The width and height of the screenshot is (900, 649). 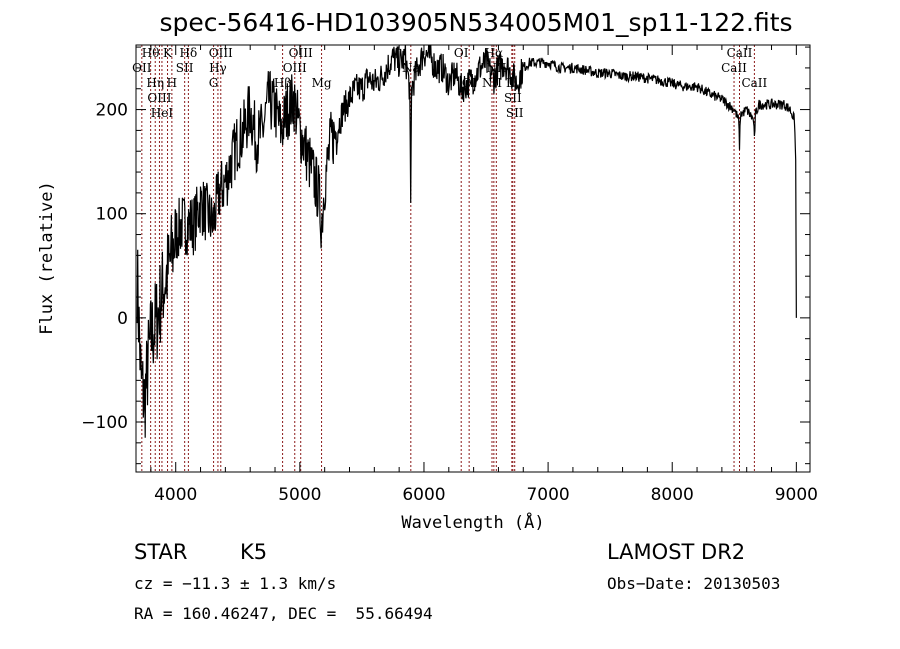 What do you see at coordinates (218, 68) in the screenshot?
I see `line-label: Hγ` at bounding box center [218, 68].